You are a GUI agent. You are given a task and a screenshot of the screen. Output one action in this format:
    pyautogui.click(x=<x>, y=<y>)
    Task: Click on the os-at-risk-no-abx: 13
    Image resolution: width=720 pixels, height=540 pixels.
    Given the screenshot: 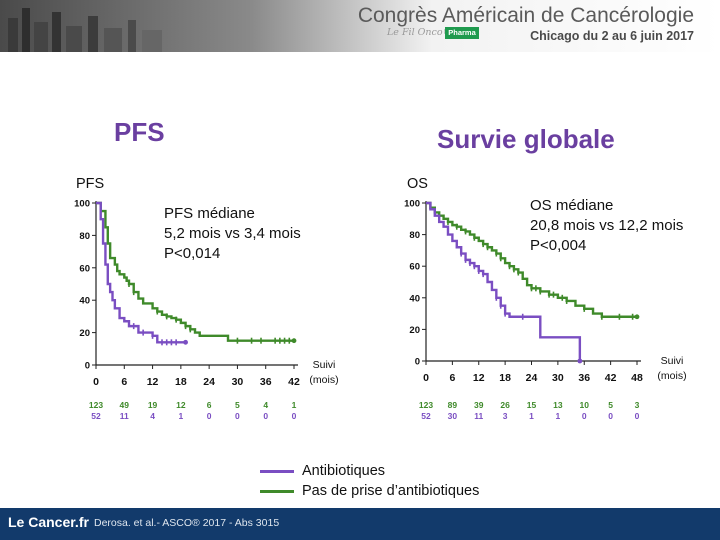 What is the action you would take?
    pyautogui.click(x=558, y=405)
    